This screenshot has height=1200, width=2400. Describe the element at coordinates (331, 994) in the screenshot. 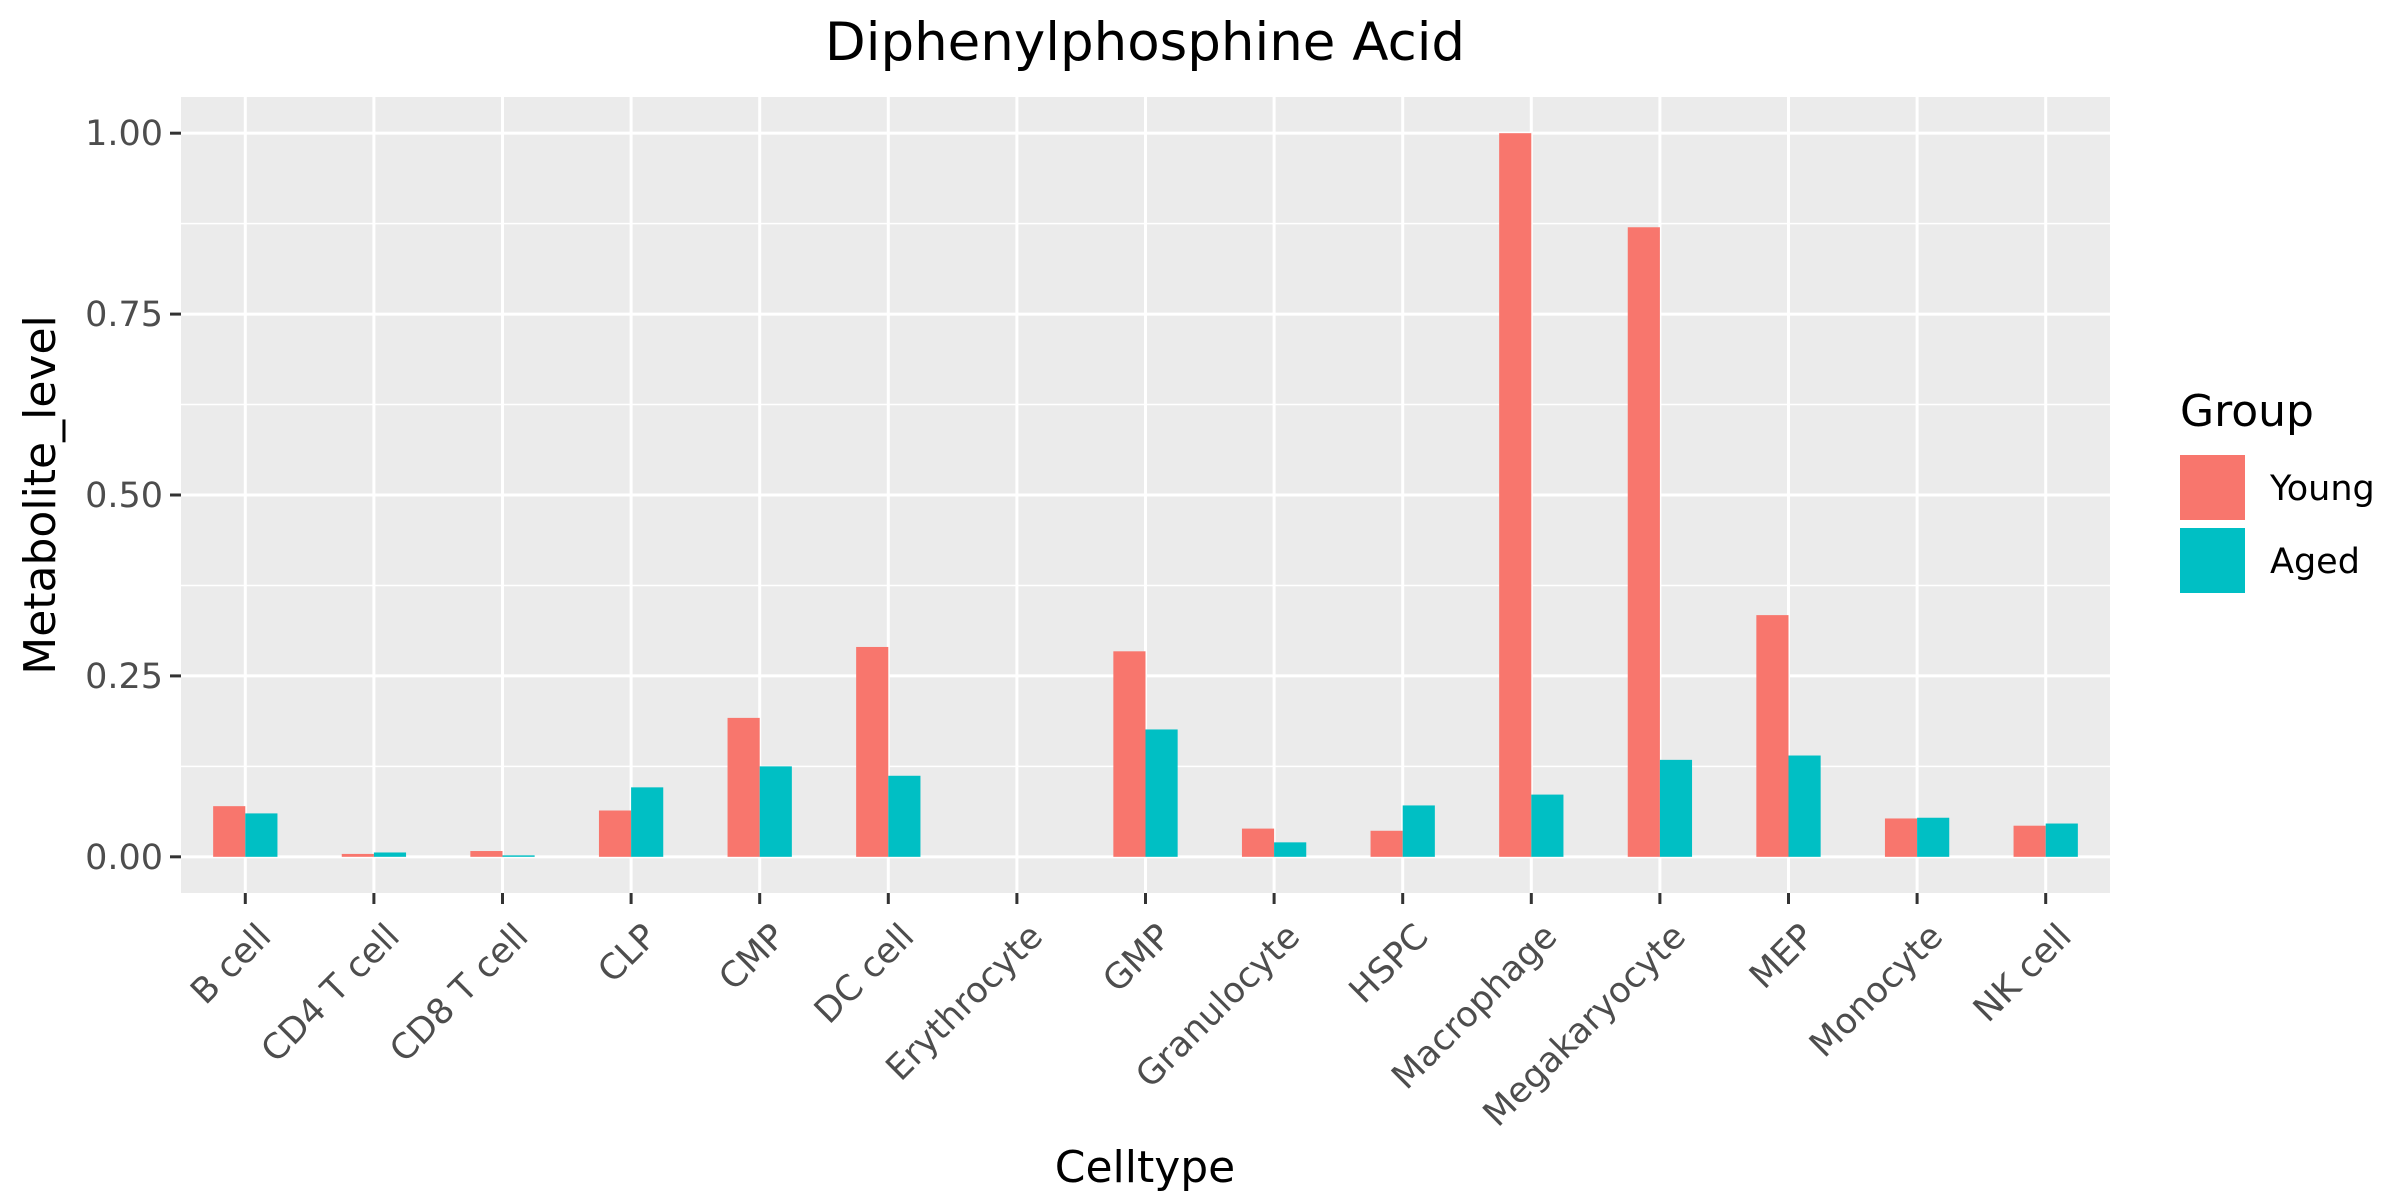

I see `x-tick-label: CD4 T cell` at that location.